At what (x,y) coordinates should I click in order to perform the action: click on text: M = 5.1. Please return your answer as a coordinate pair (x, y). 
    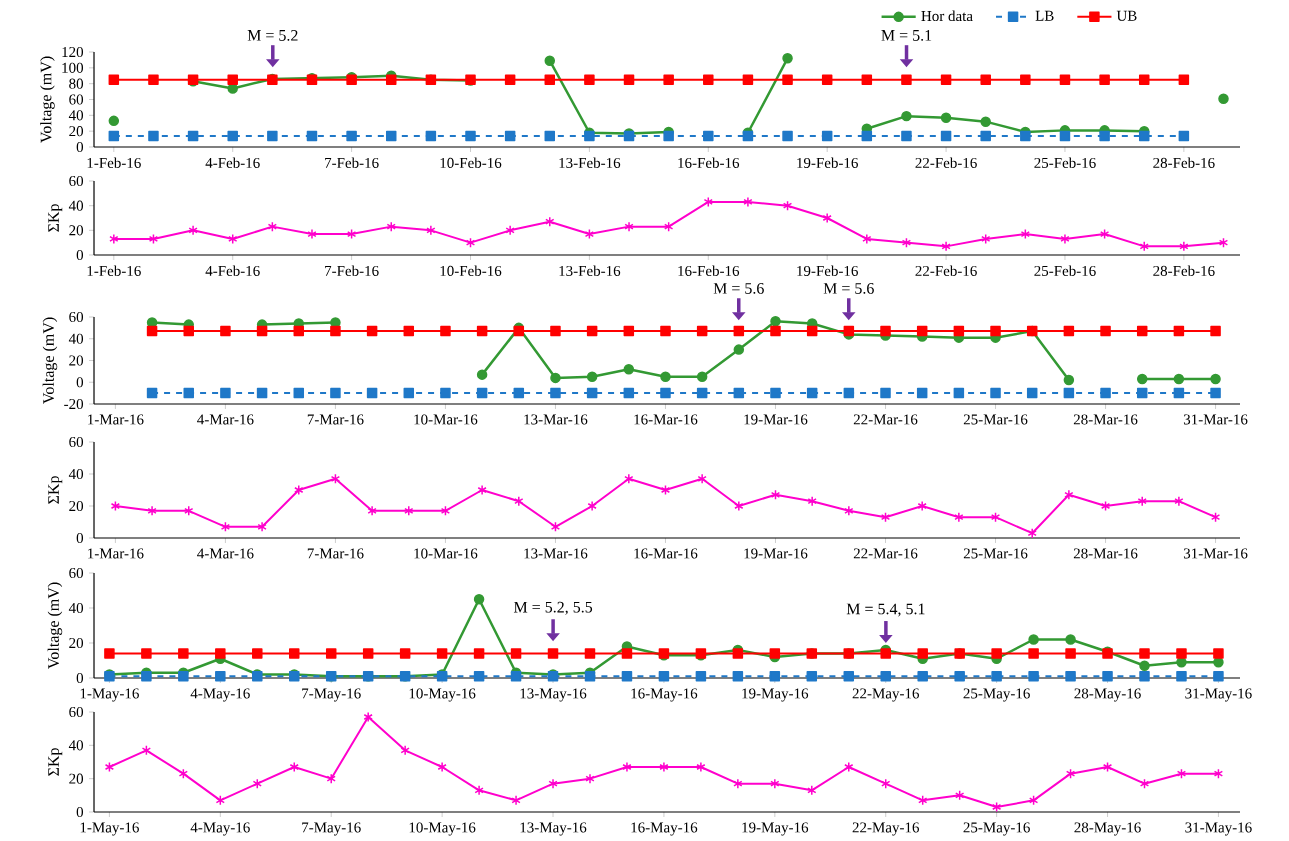
    Looking at the image, I should click on (906, 35).